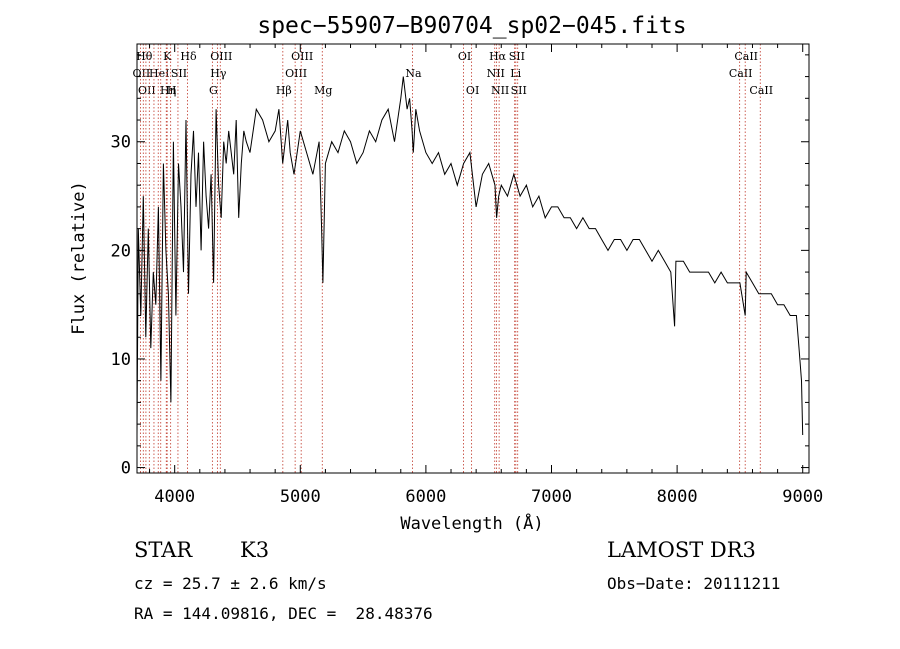  What do you see at coordinates (163, 550) in the screenshot?
I see `object-class: STAR` at bounding box center [163, 550].